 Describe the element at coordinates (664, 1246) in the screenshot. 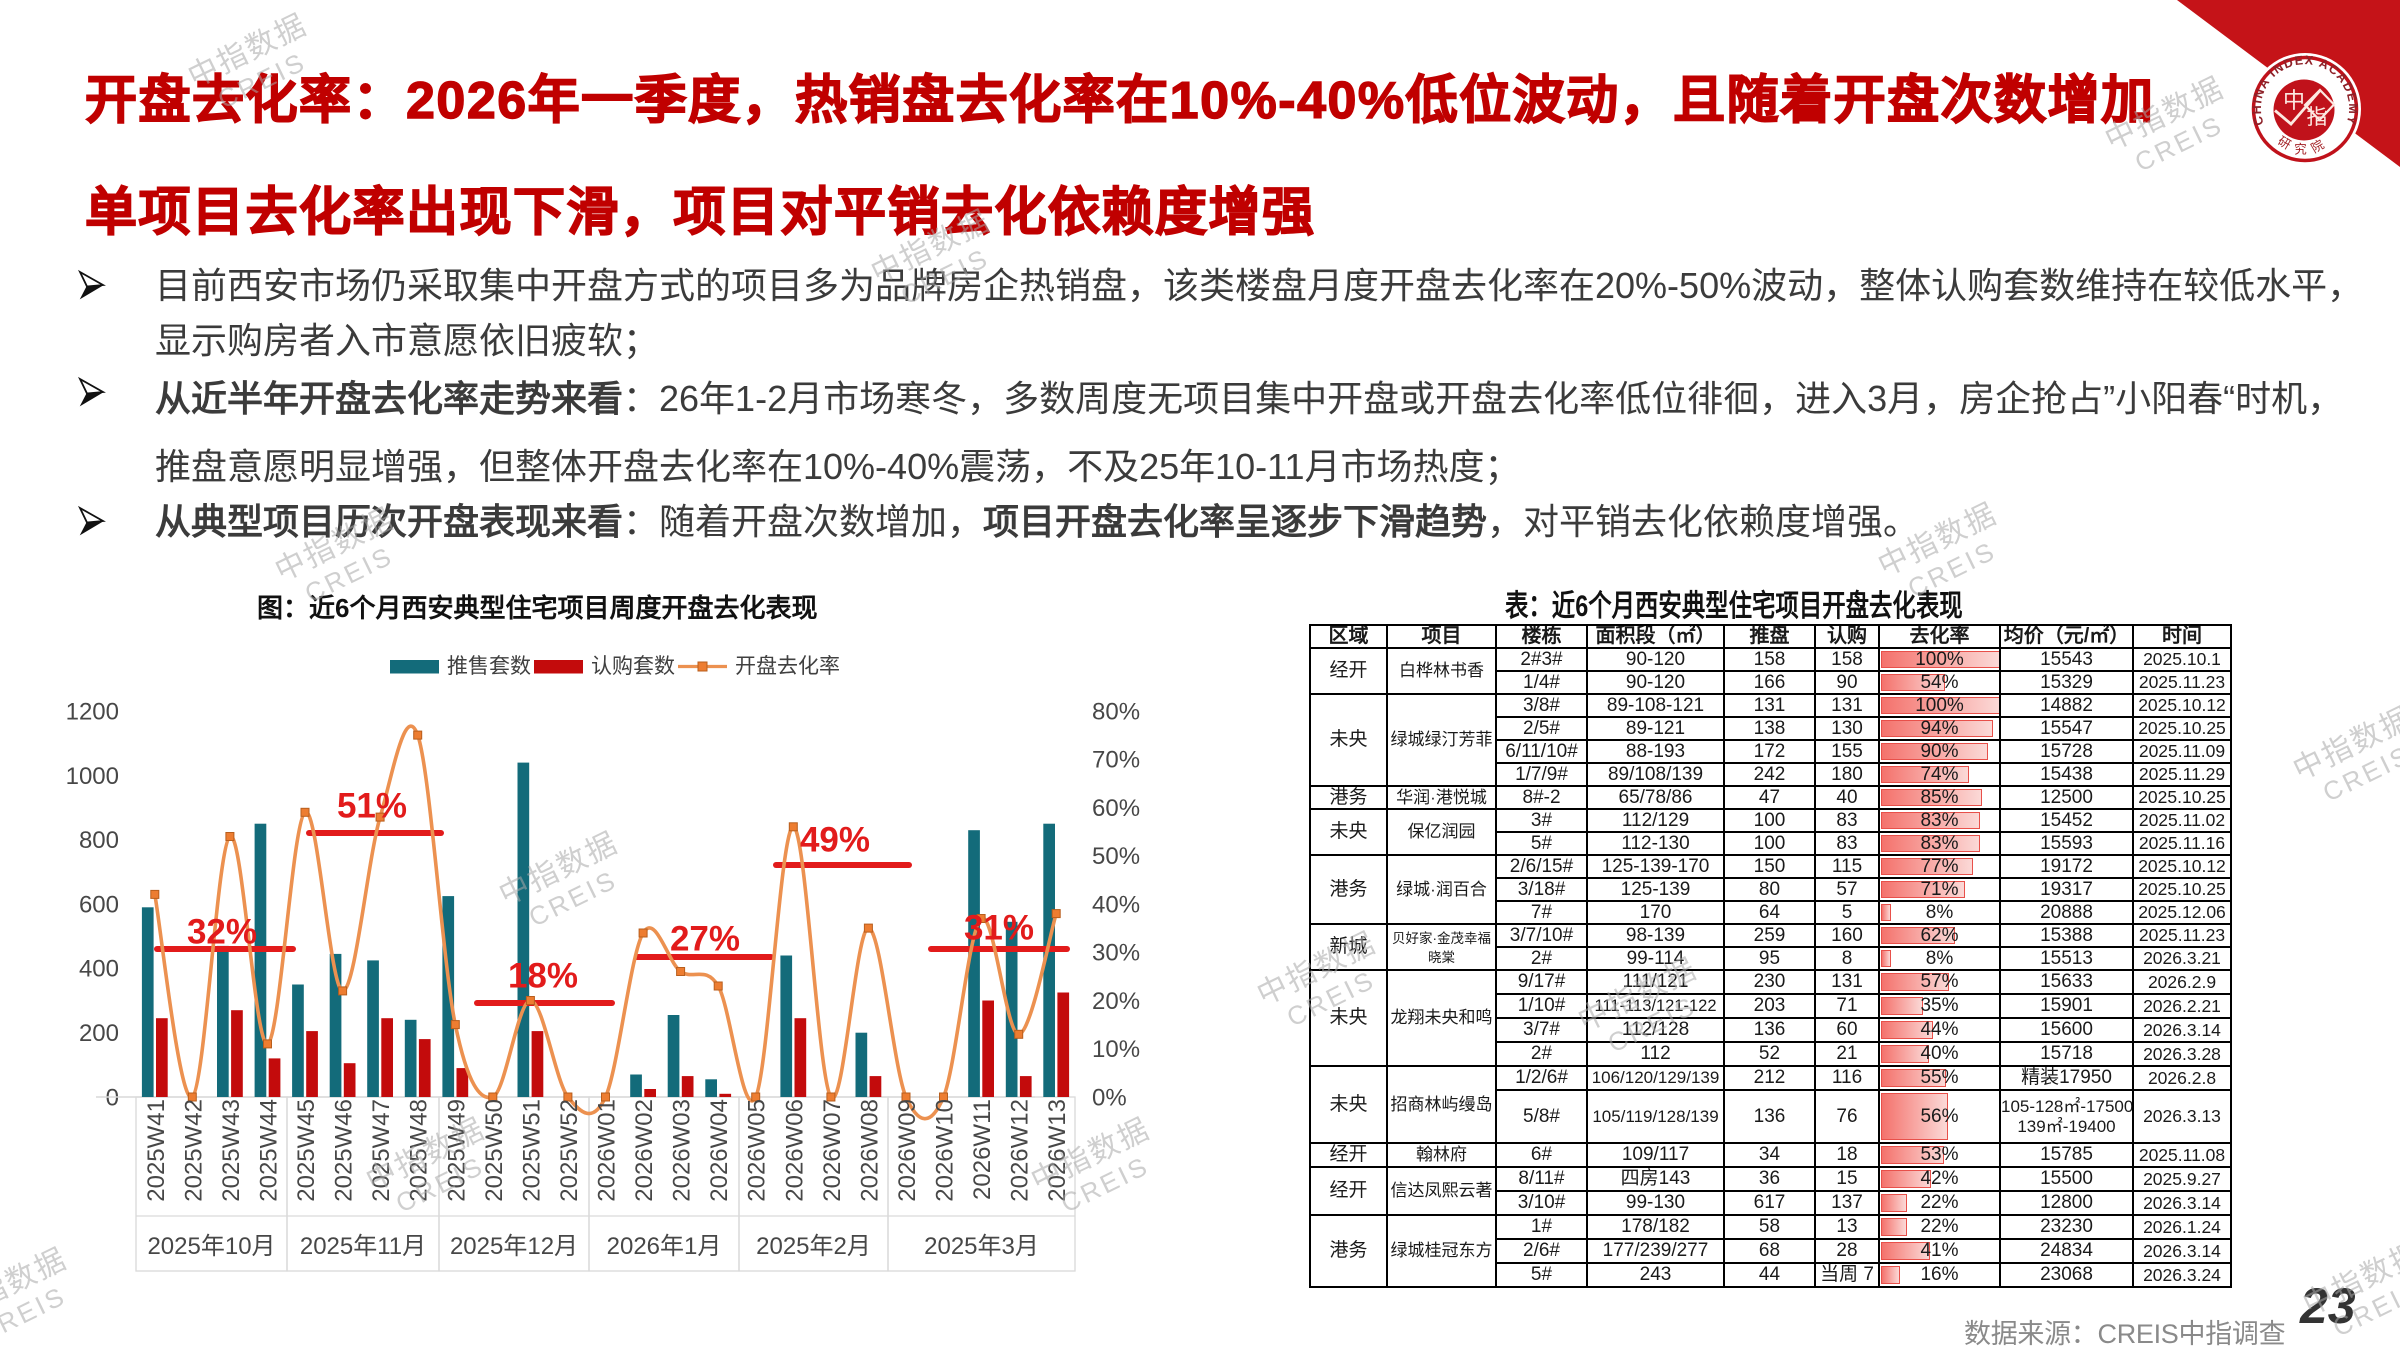

I see `svg-text: 2026年1月` at that location.